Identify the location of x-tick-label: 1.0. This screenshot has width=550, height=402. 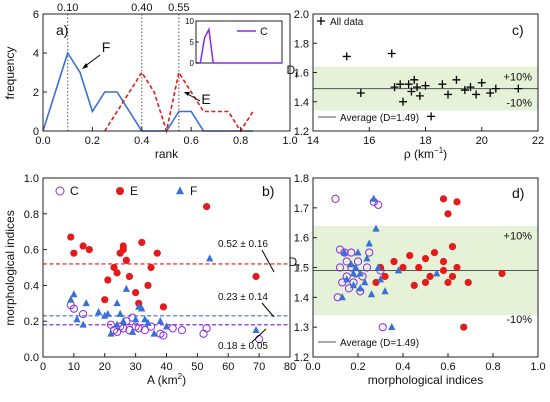
(289, 141).